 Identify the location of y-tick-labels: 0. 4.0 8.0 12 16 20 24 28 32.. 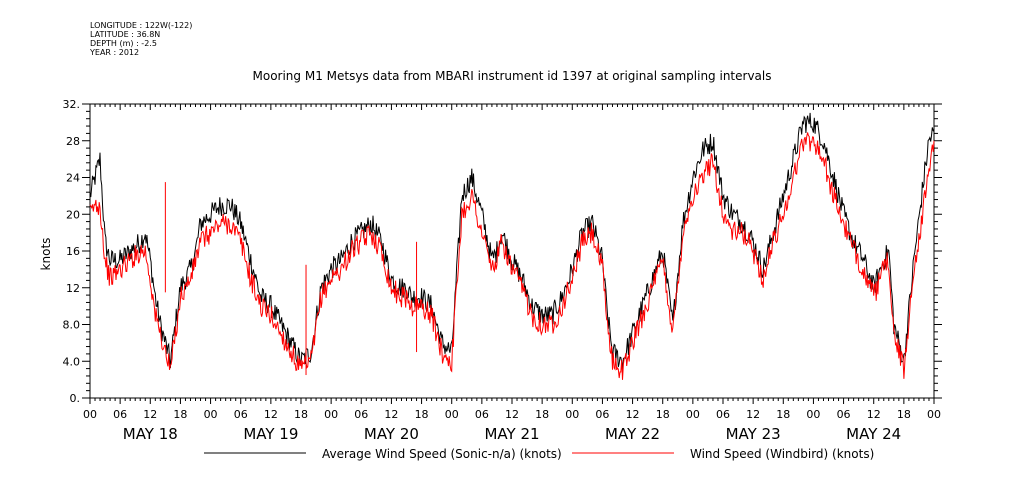
(72, 251).